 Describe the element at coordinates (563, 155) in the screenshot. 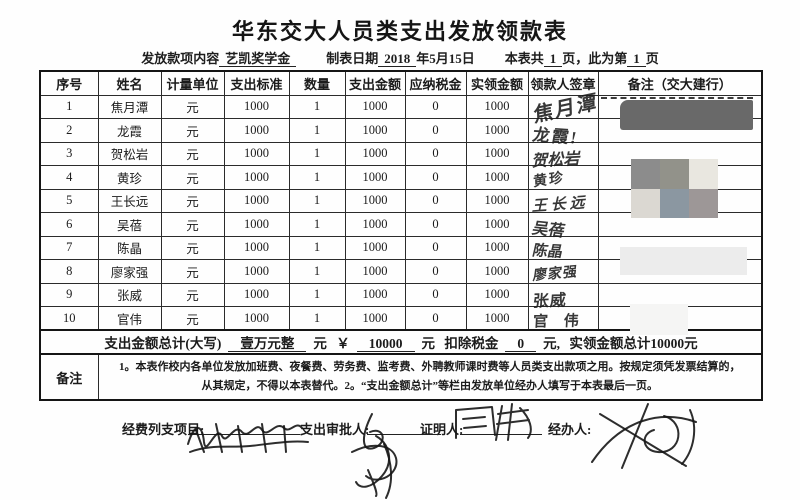

I see `cell-signature: 贺松岩` at that location.